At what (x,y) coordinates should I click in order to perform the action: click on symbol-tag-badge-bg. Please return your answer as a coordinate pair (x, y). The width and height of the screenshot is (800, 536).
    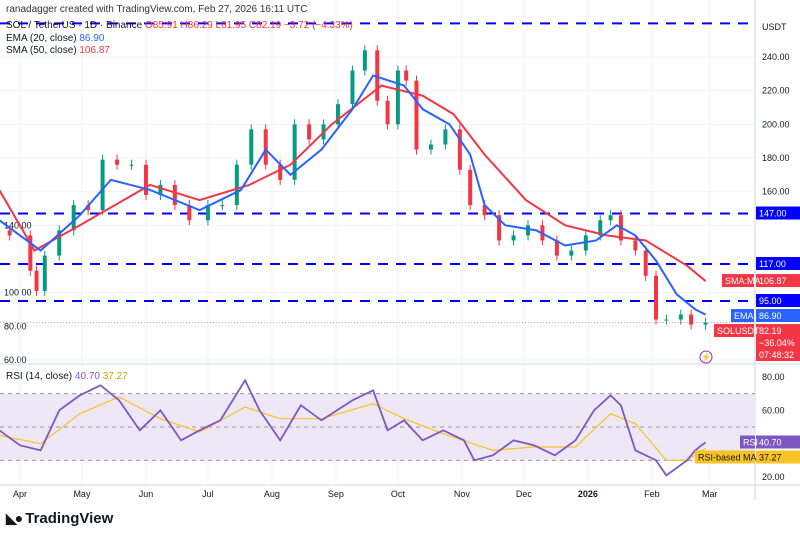
    Looking at the image, I should click on (734, 331).